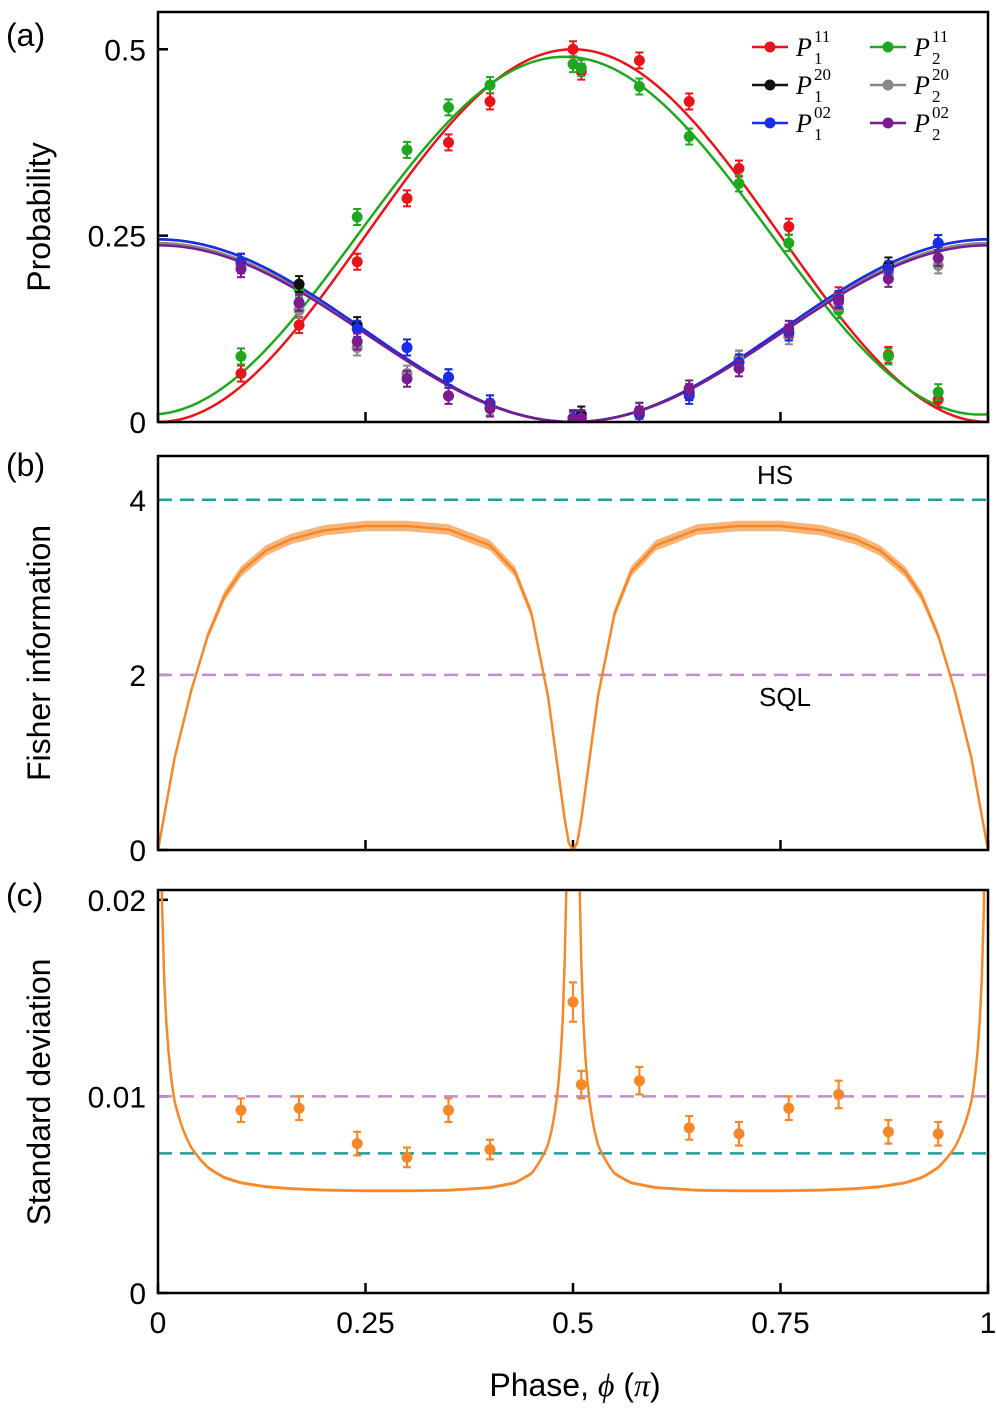 The height and width of the screenshot is (1409, 997). I want to click on legend-sub-p1_02: 1, so click(818, 134).